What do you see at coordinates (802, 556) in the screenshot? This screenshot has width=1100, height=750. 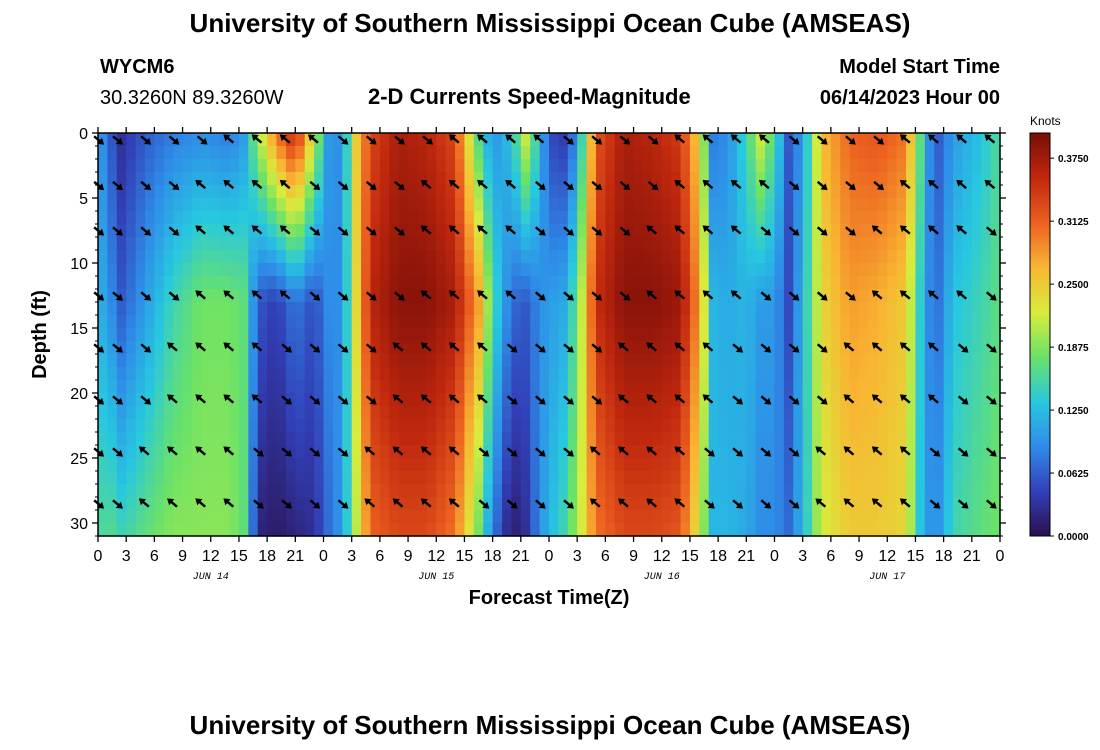 I see `x-tick-label: 3` at bounding box center [802, 556].